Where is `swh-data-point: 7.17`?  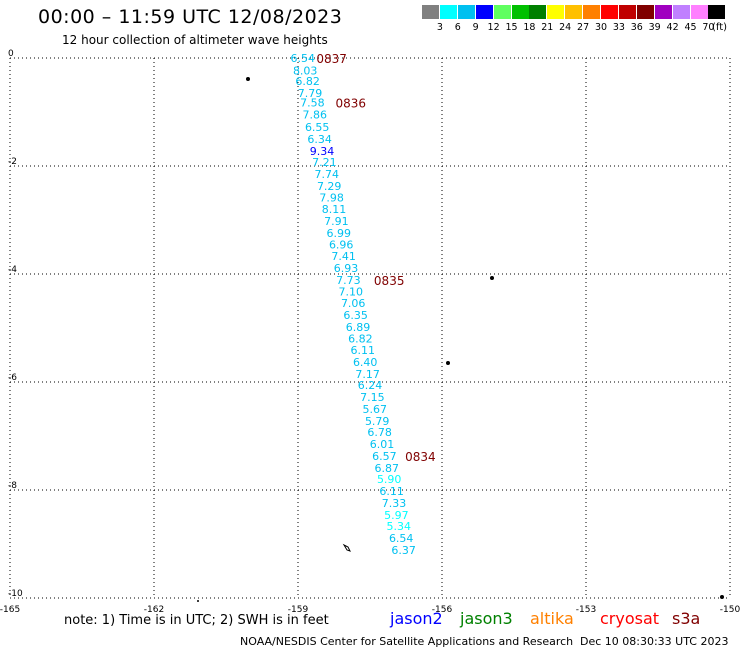
swh-data-point: 7.17 is located at coordinates (367, 374).